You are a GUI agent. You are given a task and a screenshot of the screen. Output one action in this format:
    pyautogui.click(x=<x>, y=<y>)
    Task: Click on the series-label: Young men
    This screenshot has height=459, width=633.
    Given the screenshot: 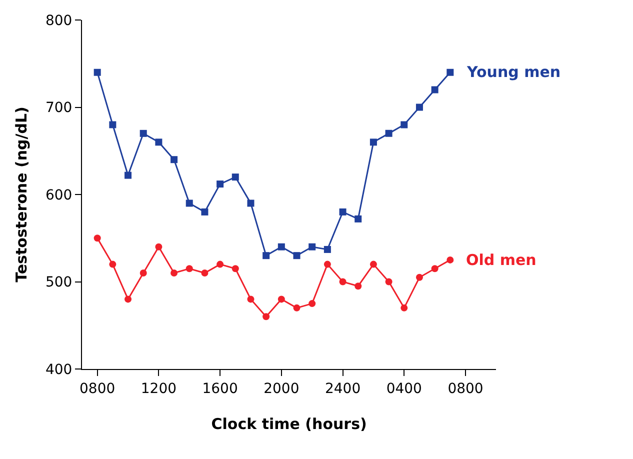 What is the action you would take?
    pyautogui.click(x=513, y=72)
    